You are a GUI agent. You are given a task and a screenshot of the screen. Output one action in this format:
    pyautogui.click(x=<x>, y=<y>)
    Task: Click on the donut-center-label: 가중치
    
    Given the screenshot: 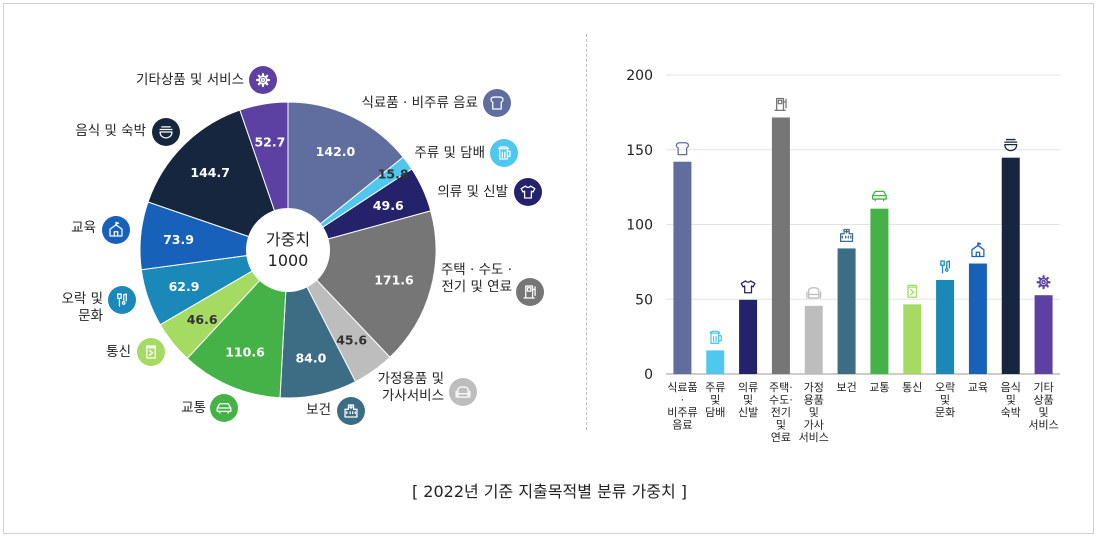 What is the action you would take?
    pyautogui.click(x=288, y=239)
    